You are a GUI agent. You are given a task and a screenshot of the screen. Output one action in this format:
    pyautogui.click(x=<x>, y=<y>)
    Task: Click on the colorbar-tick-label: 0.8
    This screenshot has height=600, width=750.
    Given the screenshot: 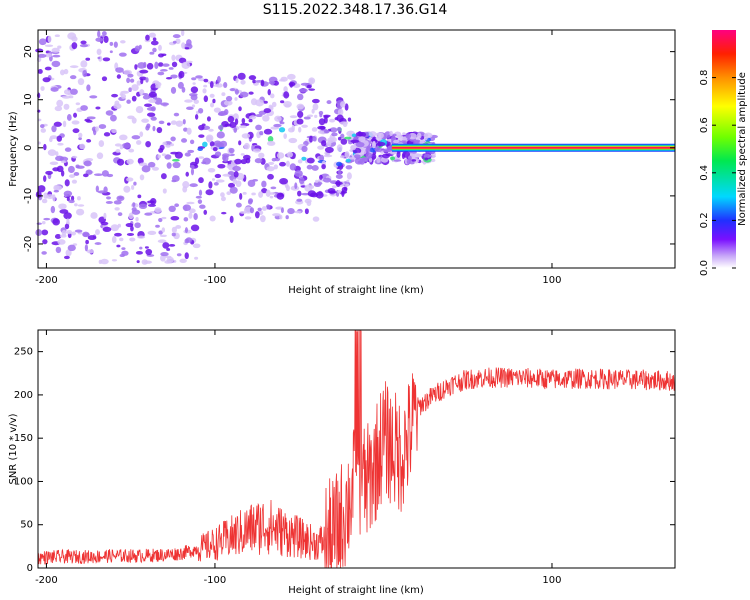 What is the action you would take?
    pyautogui.click(x=704, y=78)
    